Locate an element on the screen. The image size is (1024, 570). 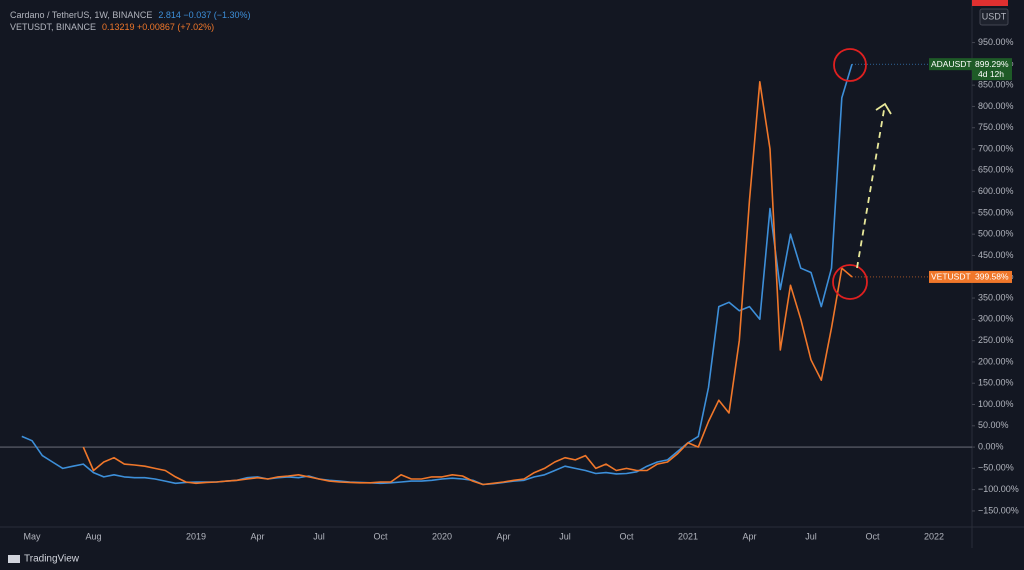
y-tick-label: 750.00% is located at coordinates (996, 127).